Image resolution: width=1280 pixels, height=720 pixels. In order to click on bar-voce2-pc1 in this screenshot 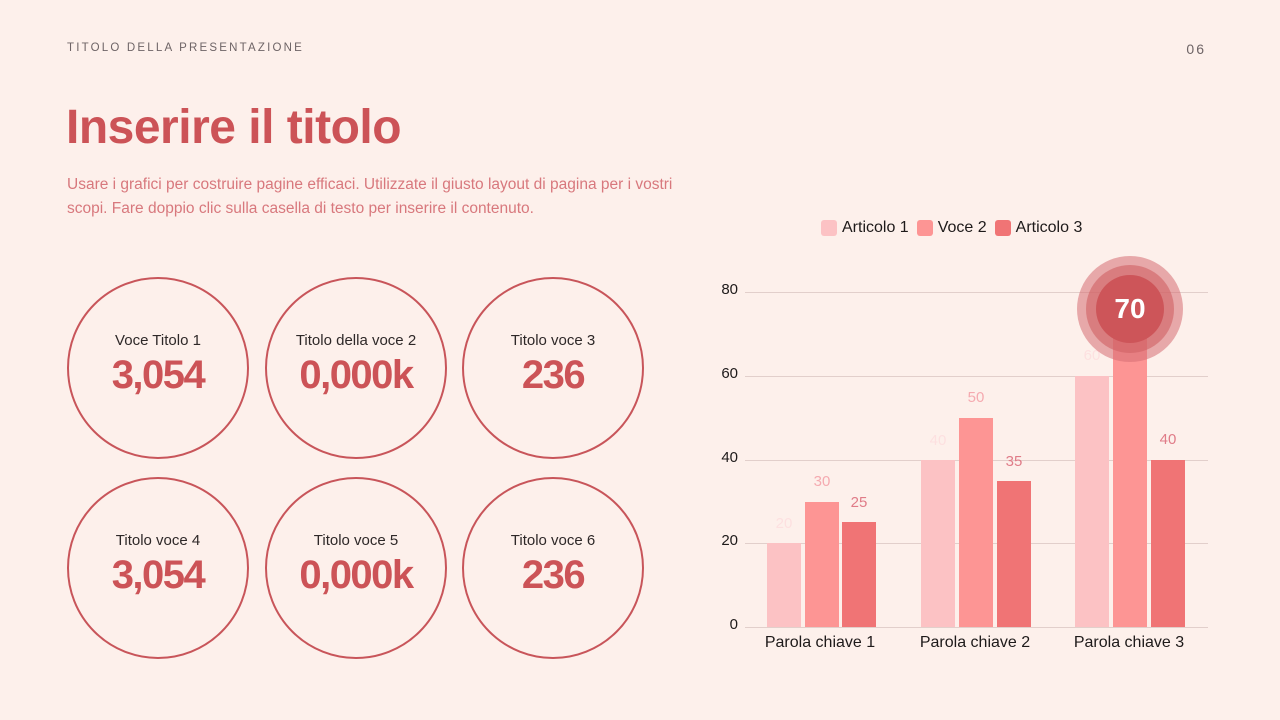, I will do `click(822, 564)`.